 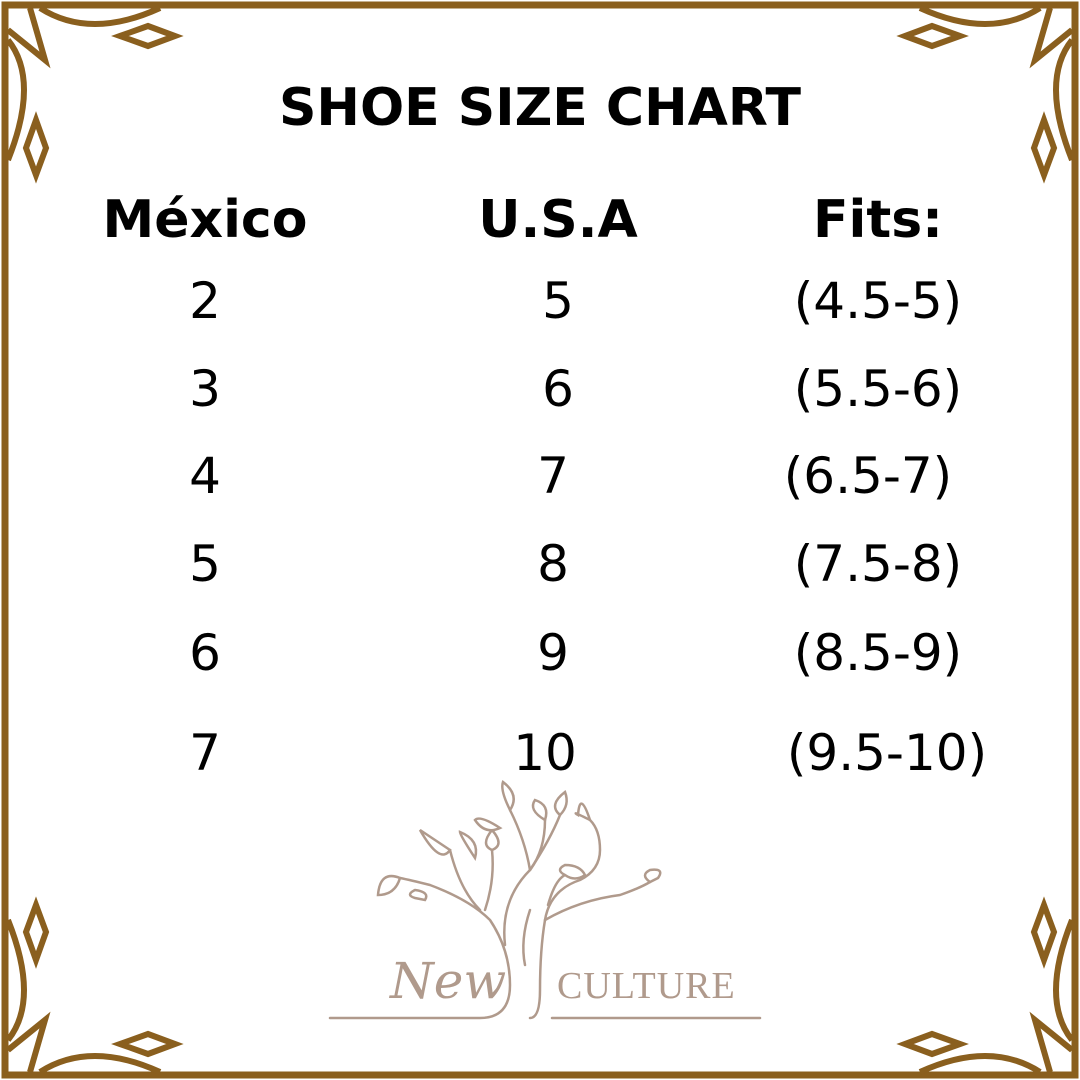 I want to click on cell-fits: (4.5-5), so click(x=878, y=301).